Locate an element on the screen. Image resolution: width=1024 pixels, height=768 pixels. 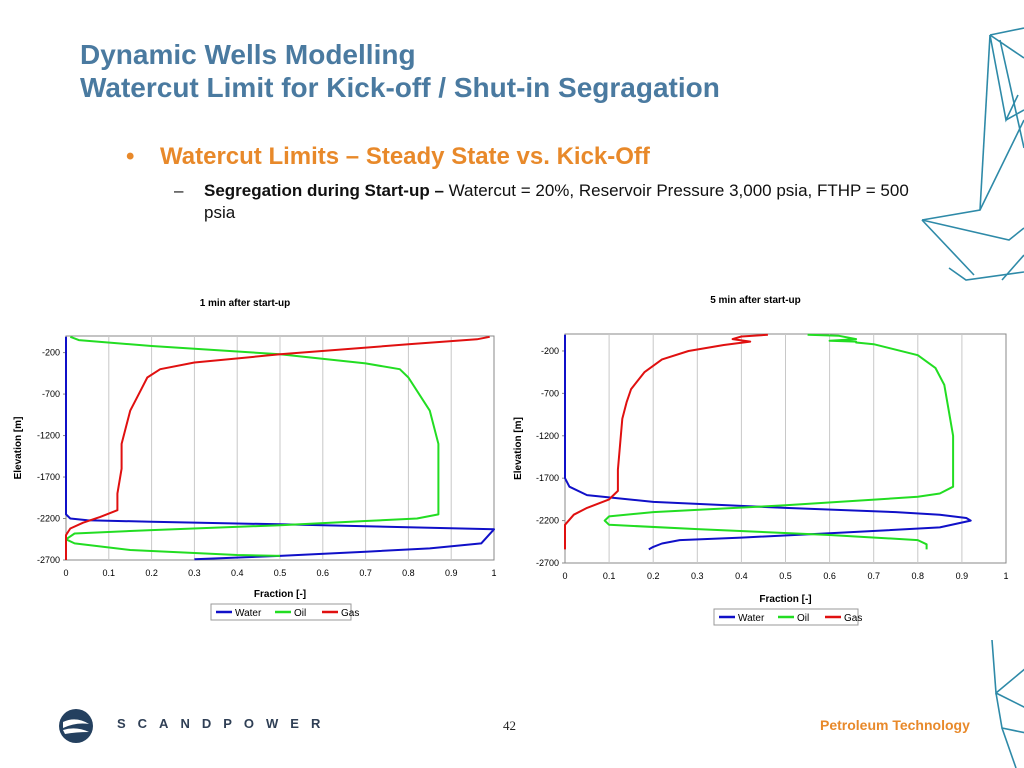
title-line-1: Dynamic Wells Modelling is located at coordinates (248, 54).